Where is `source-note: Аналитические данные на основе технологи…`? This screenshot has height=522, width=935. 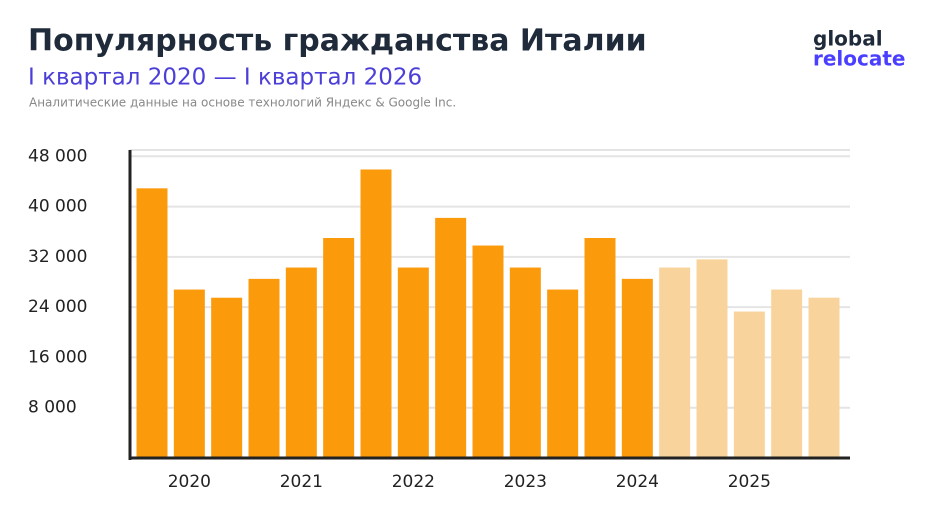 source-note: Аналитические данные на основе технологи… is located at coordinates (242, 103).